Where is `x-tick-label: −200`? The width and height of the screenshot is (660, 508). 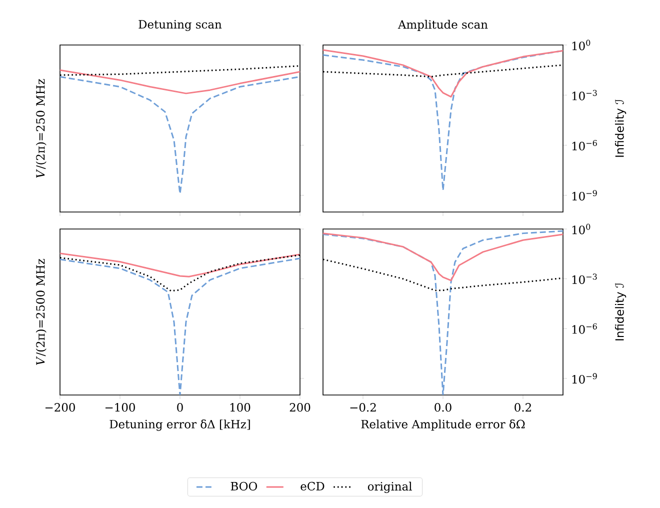
x-tick-label: −200 is located at coordinates (60, 407).